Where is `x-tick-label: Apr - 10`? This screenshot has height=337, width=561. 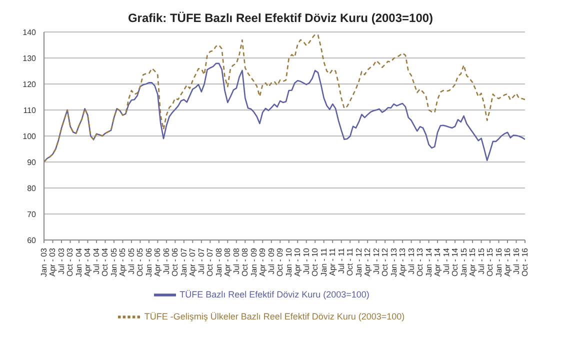 x-tick-label: Apr - 10 is located at coordinates (297, 261).